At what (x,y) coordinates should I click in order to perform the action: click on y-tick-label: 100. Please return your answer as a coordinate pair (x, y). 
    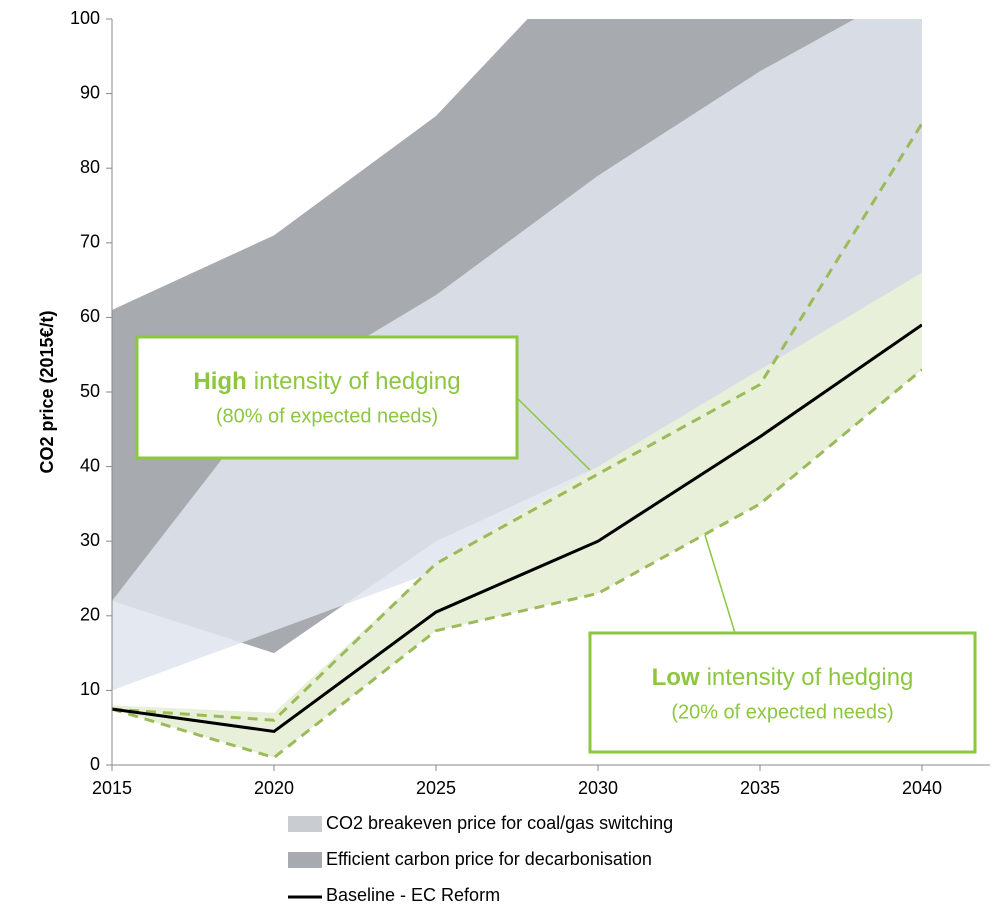
    Looking at the image, I should click on (85, 18).